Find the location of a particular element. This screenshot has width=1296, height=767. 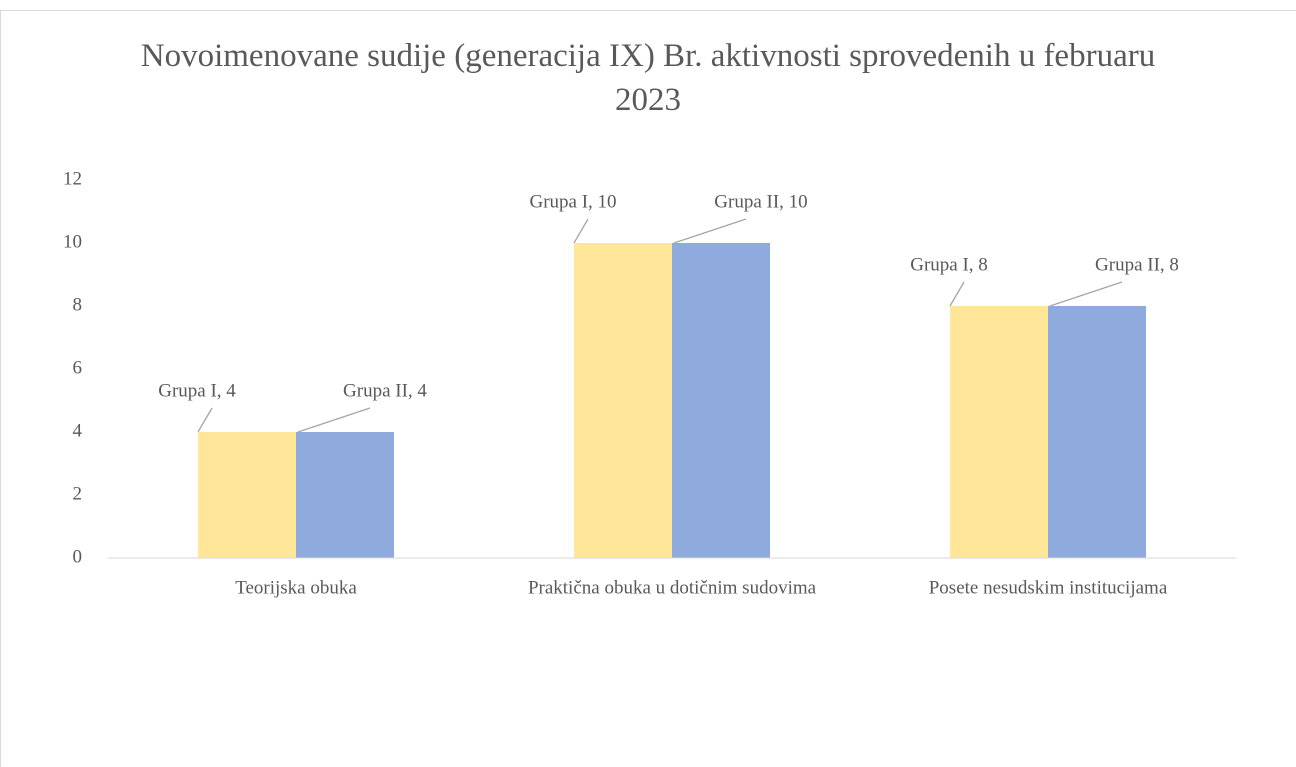

data-label: Grupa II, 4 is located at coordinates (385, 390).